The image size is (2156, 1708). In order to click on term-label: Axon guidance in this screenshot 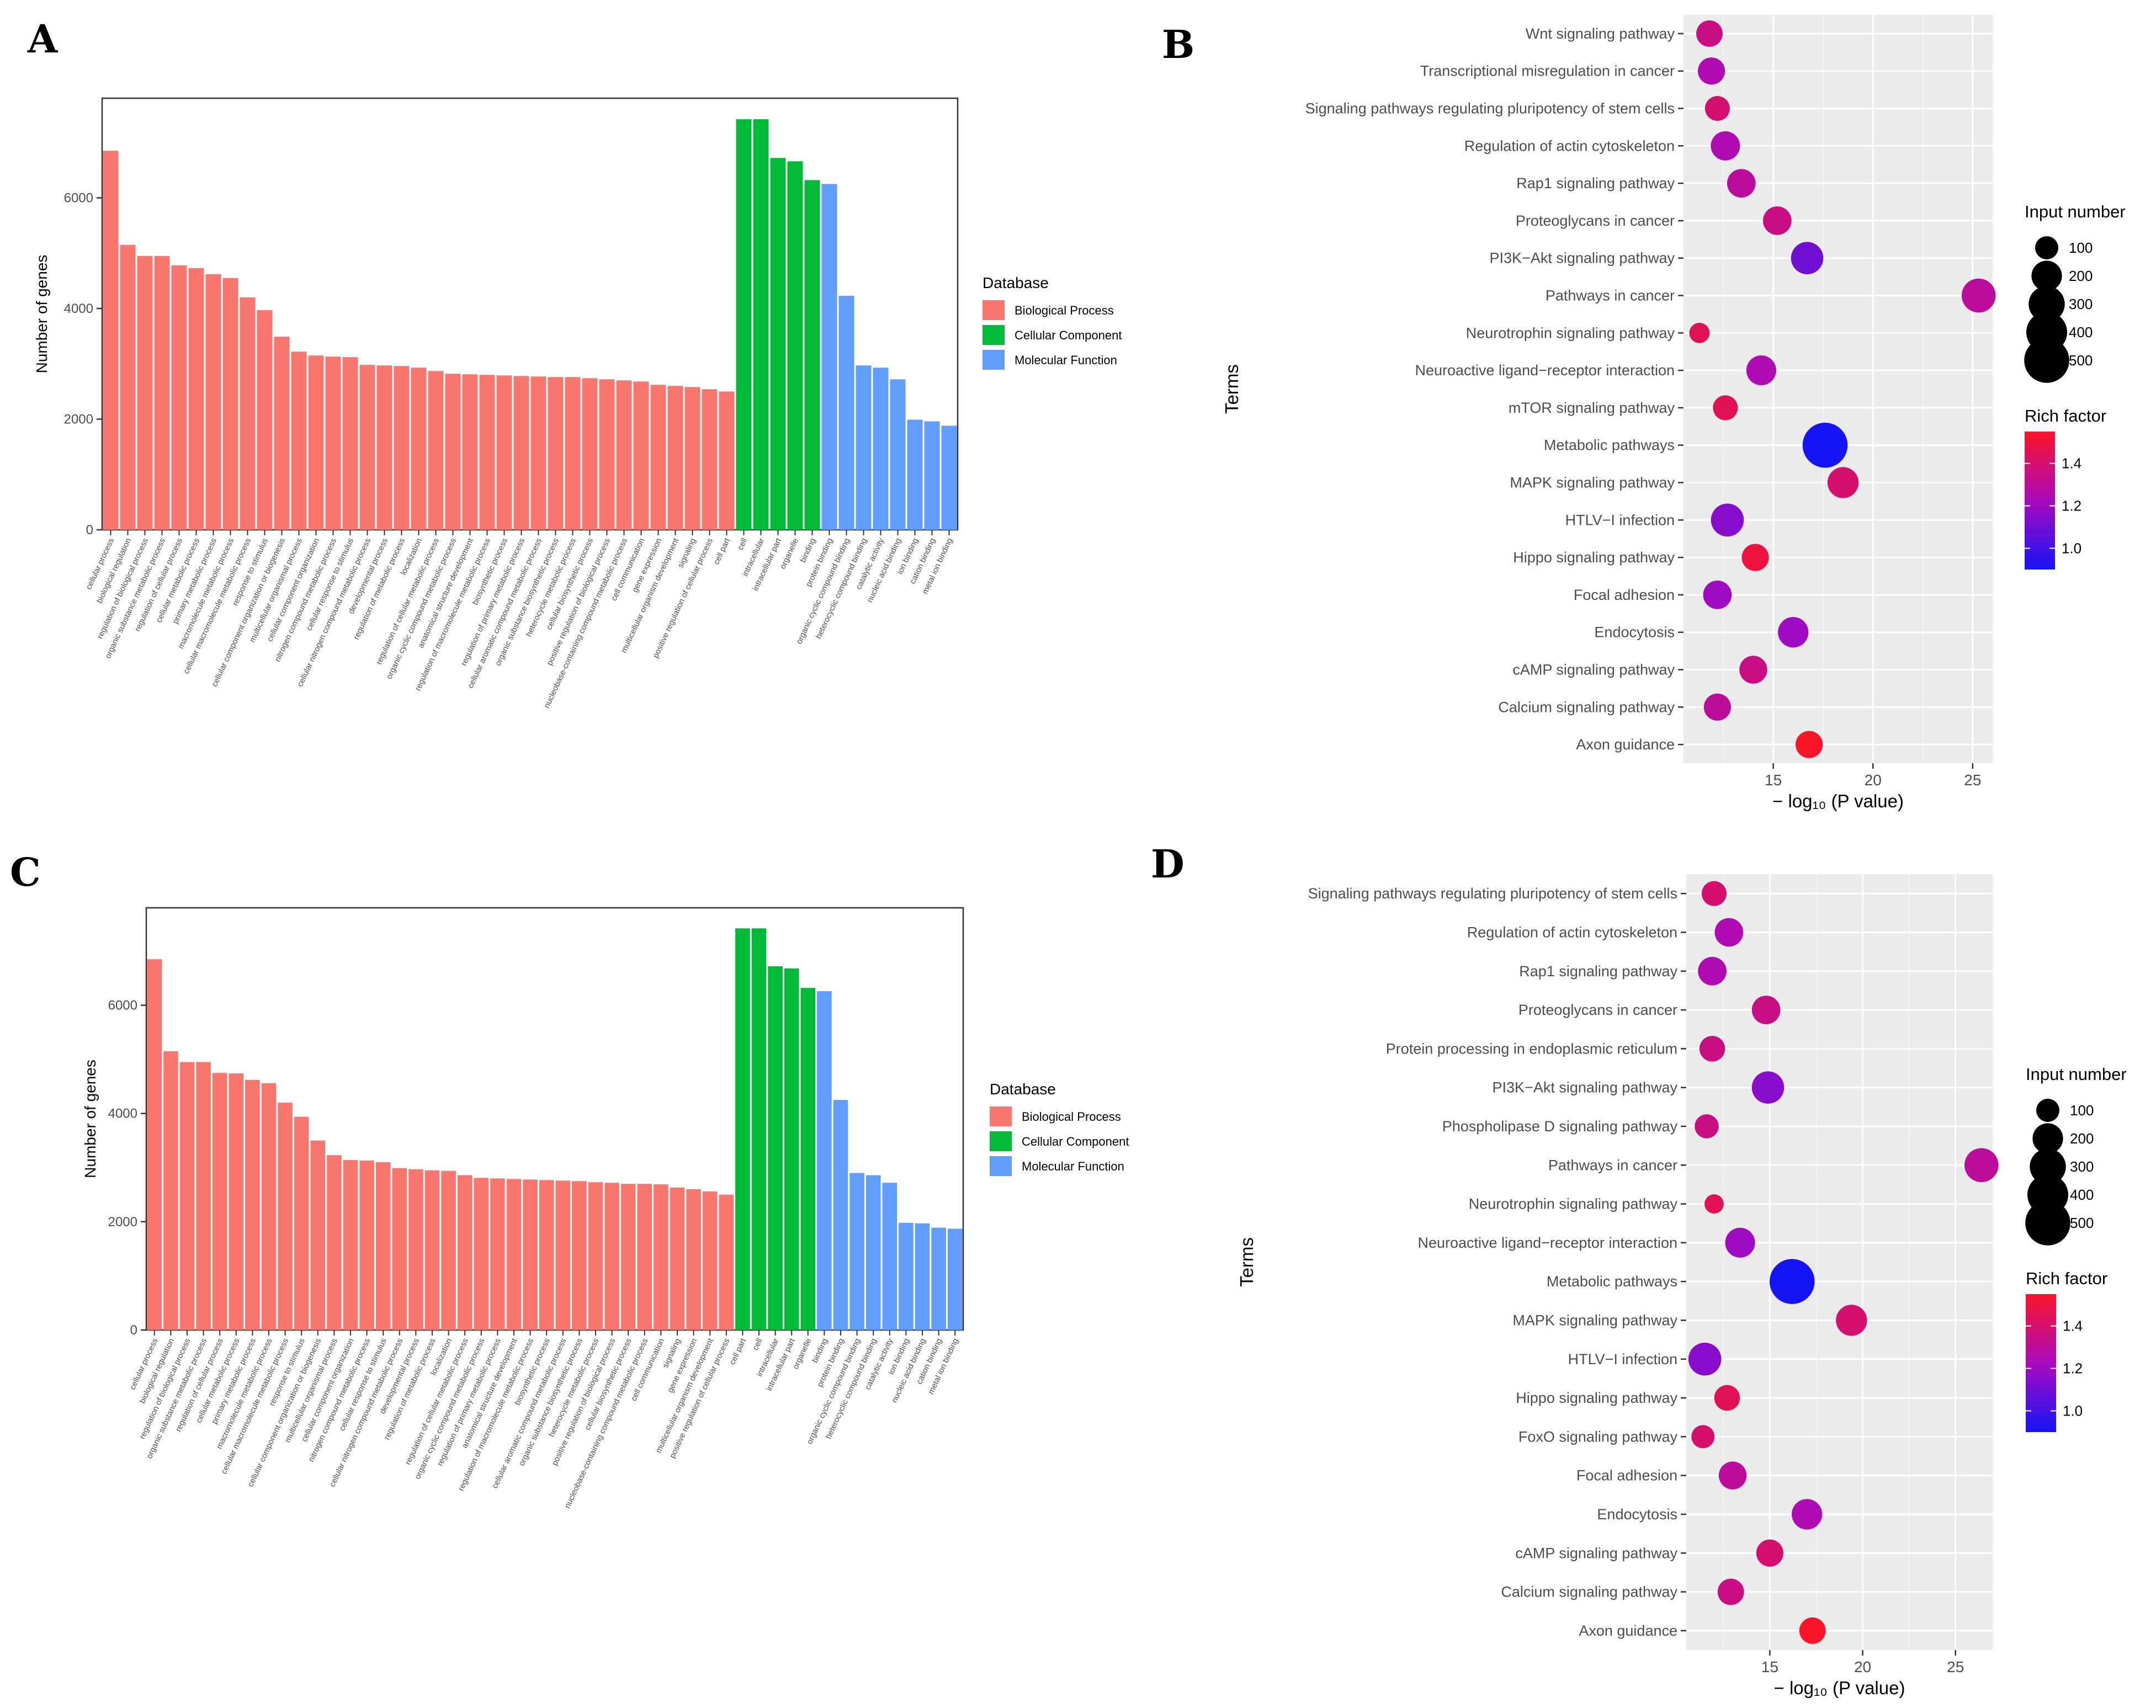, I will do `click(1628, 1631)`.